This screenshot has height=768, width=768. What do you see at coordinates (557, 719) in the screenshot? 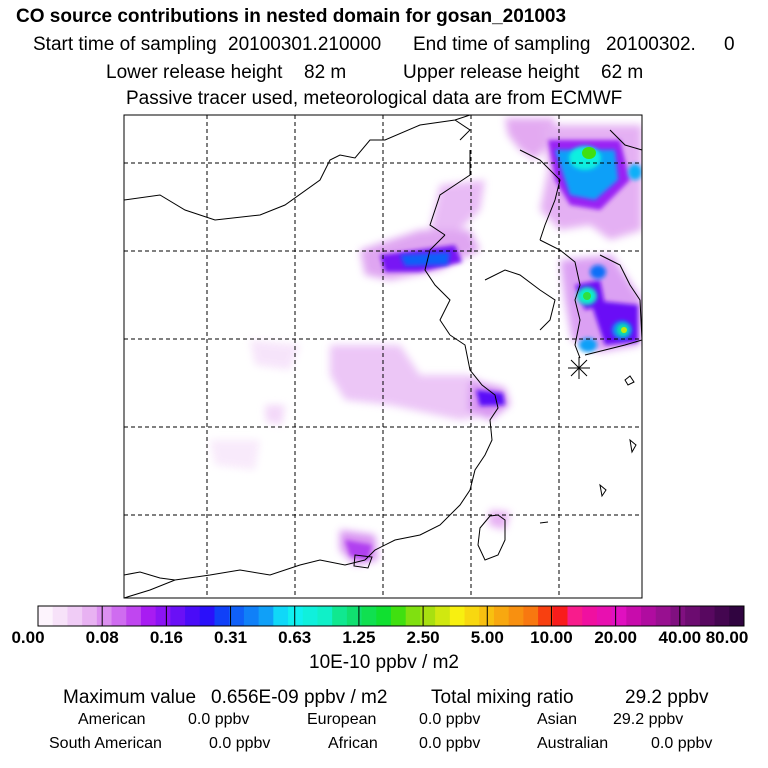
I see `region-name-asian: Asian` at bounding box center [557, 719].